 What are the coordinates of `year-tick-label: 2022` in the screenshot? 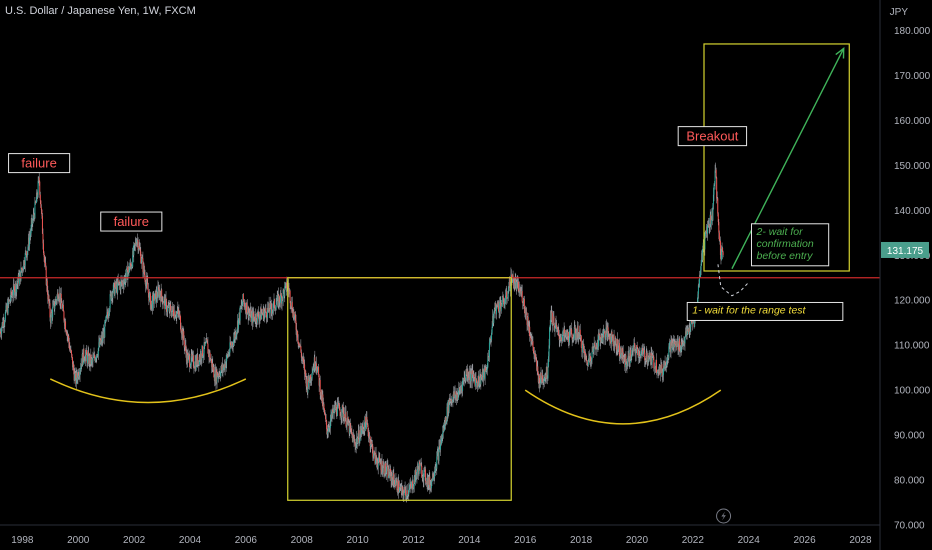 It's located at (693, 540).